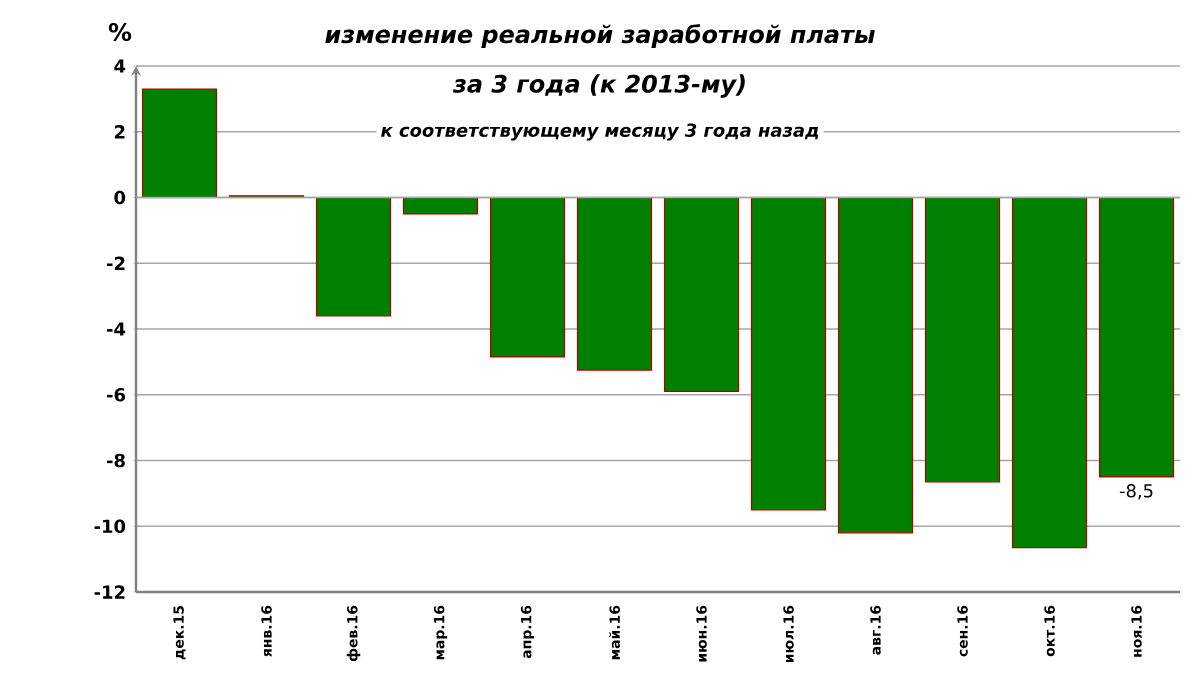  Describe the element at coordinates (1136, 491) in the screenshot. I see `data-label: -8,5` at that location.